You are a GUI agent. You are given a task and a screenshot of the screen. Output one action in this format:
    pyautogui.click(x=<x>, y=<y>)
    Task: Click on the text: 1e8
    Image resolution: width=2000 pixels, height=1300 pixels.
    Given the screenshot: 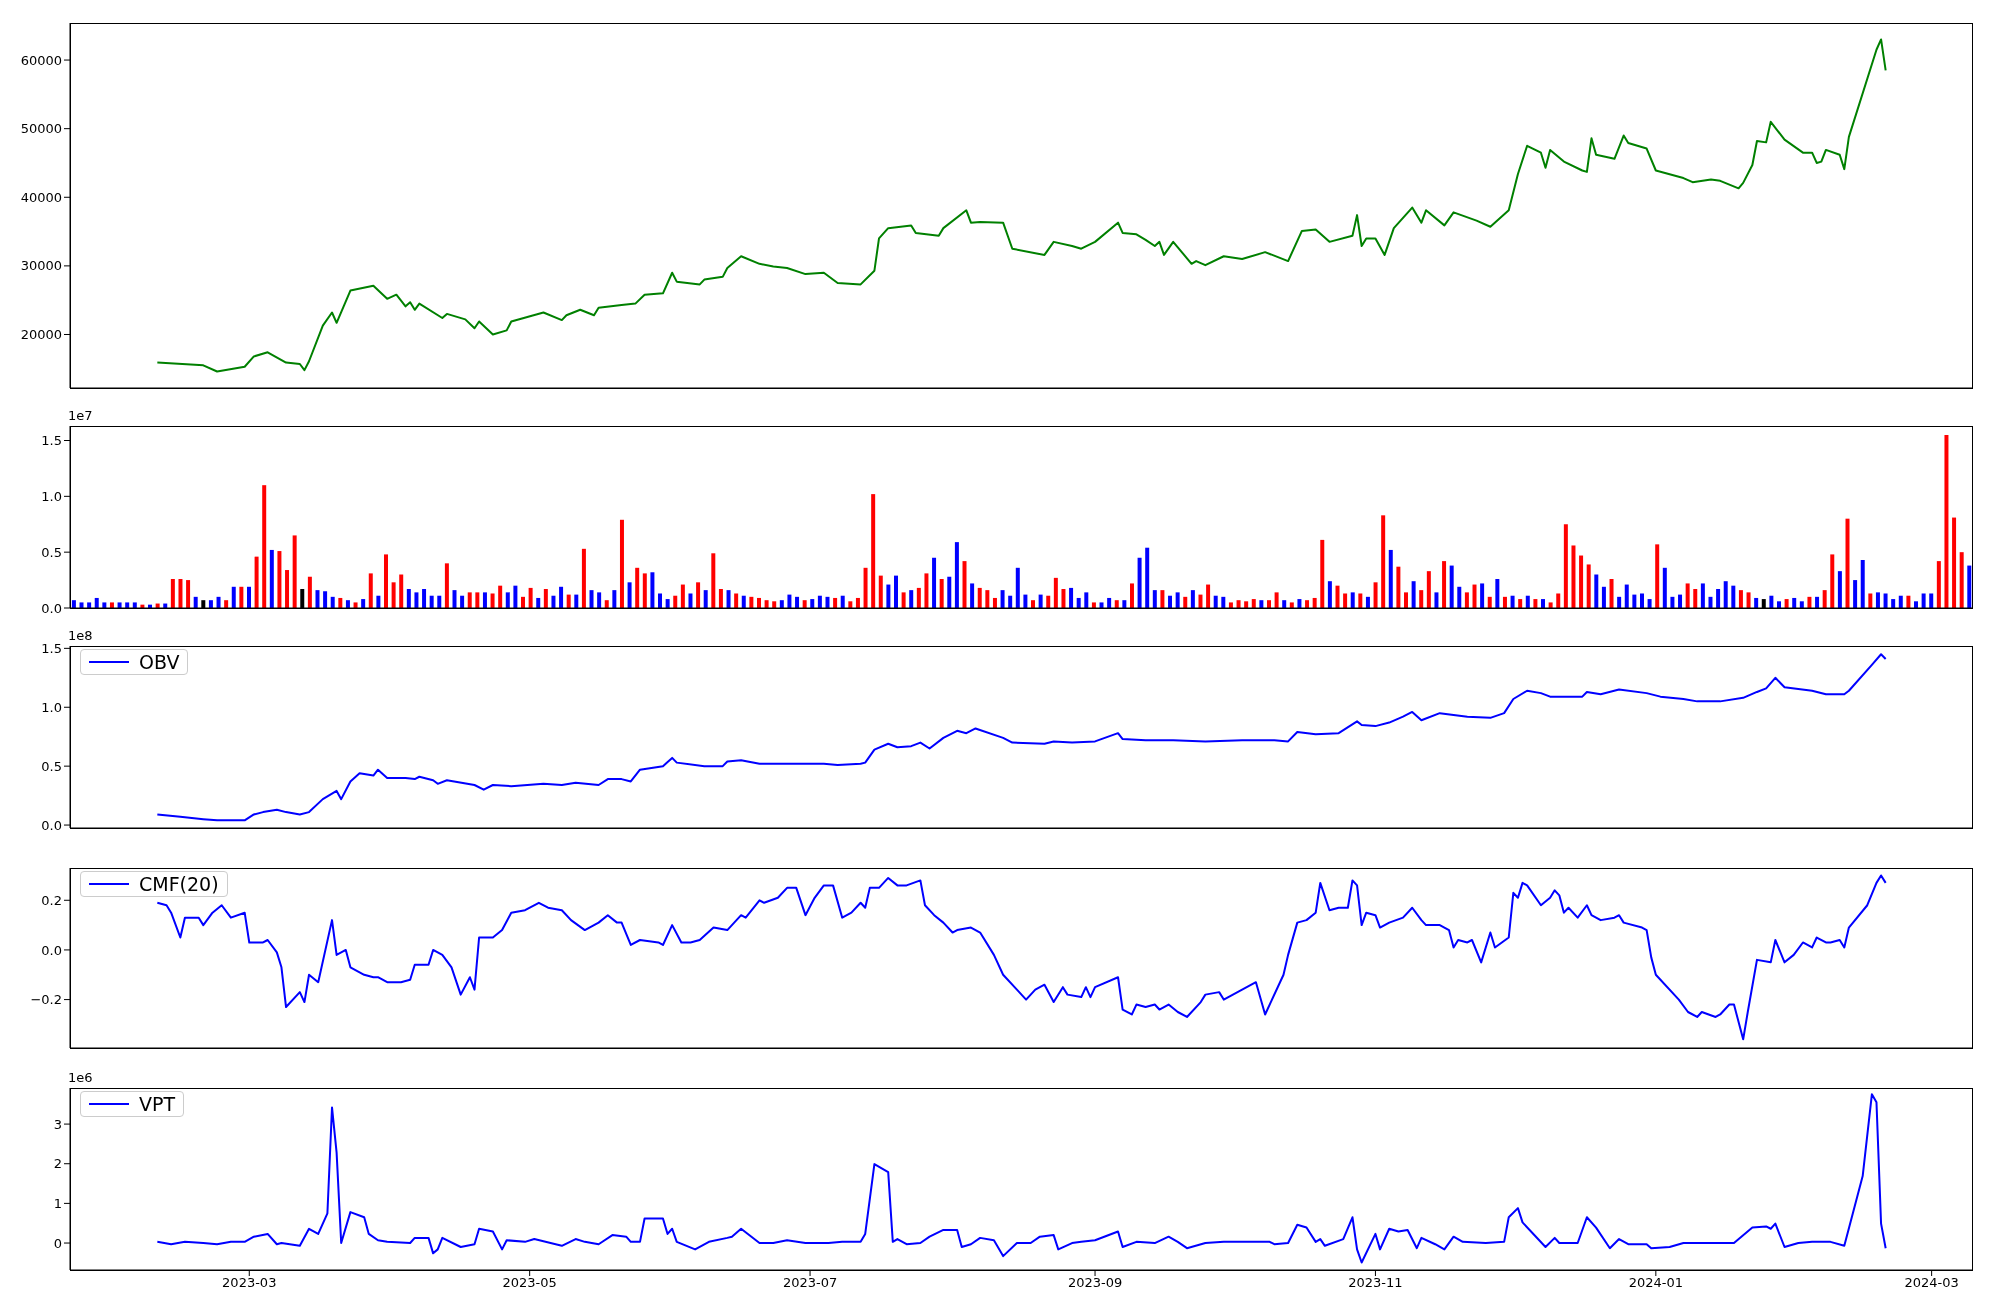 What is the action you would take?
    pyautogui.click(x=80, y=635)
    